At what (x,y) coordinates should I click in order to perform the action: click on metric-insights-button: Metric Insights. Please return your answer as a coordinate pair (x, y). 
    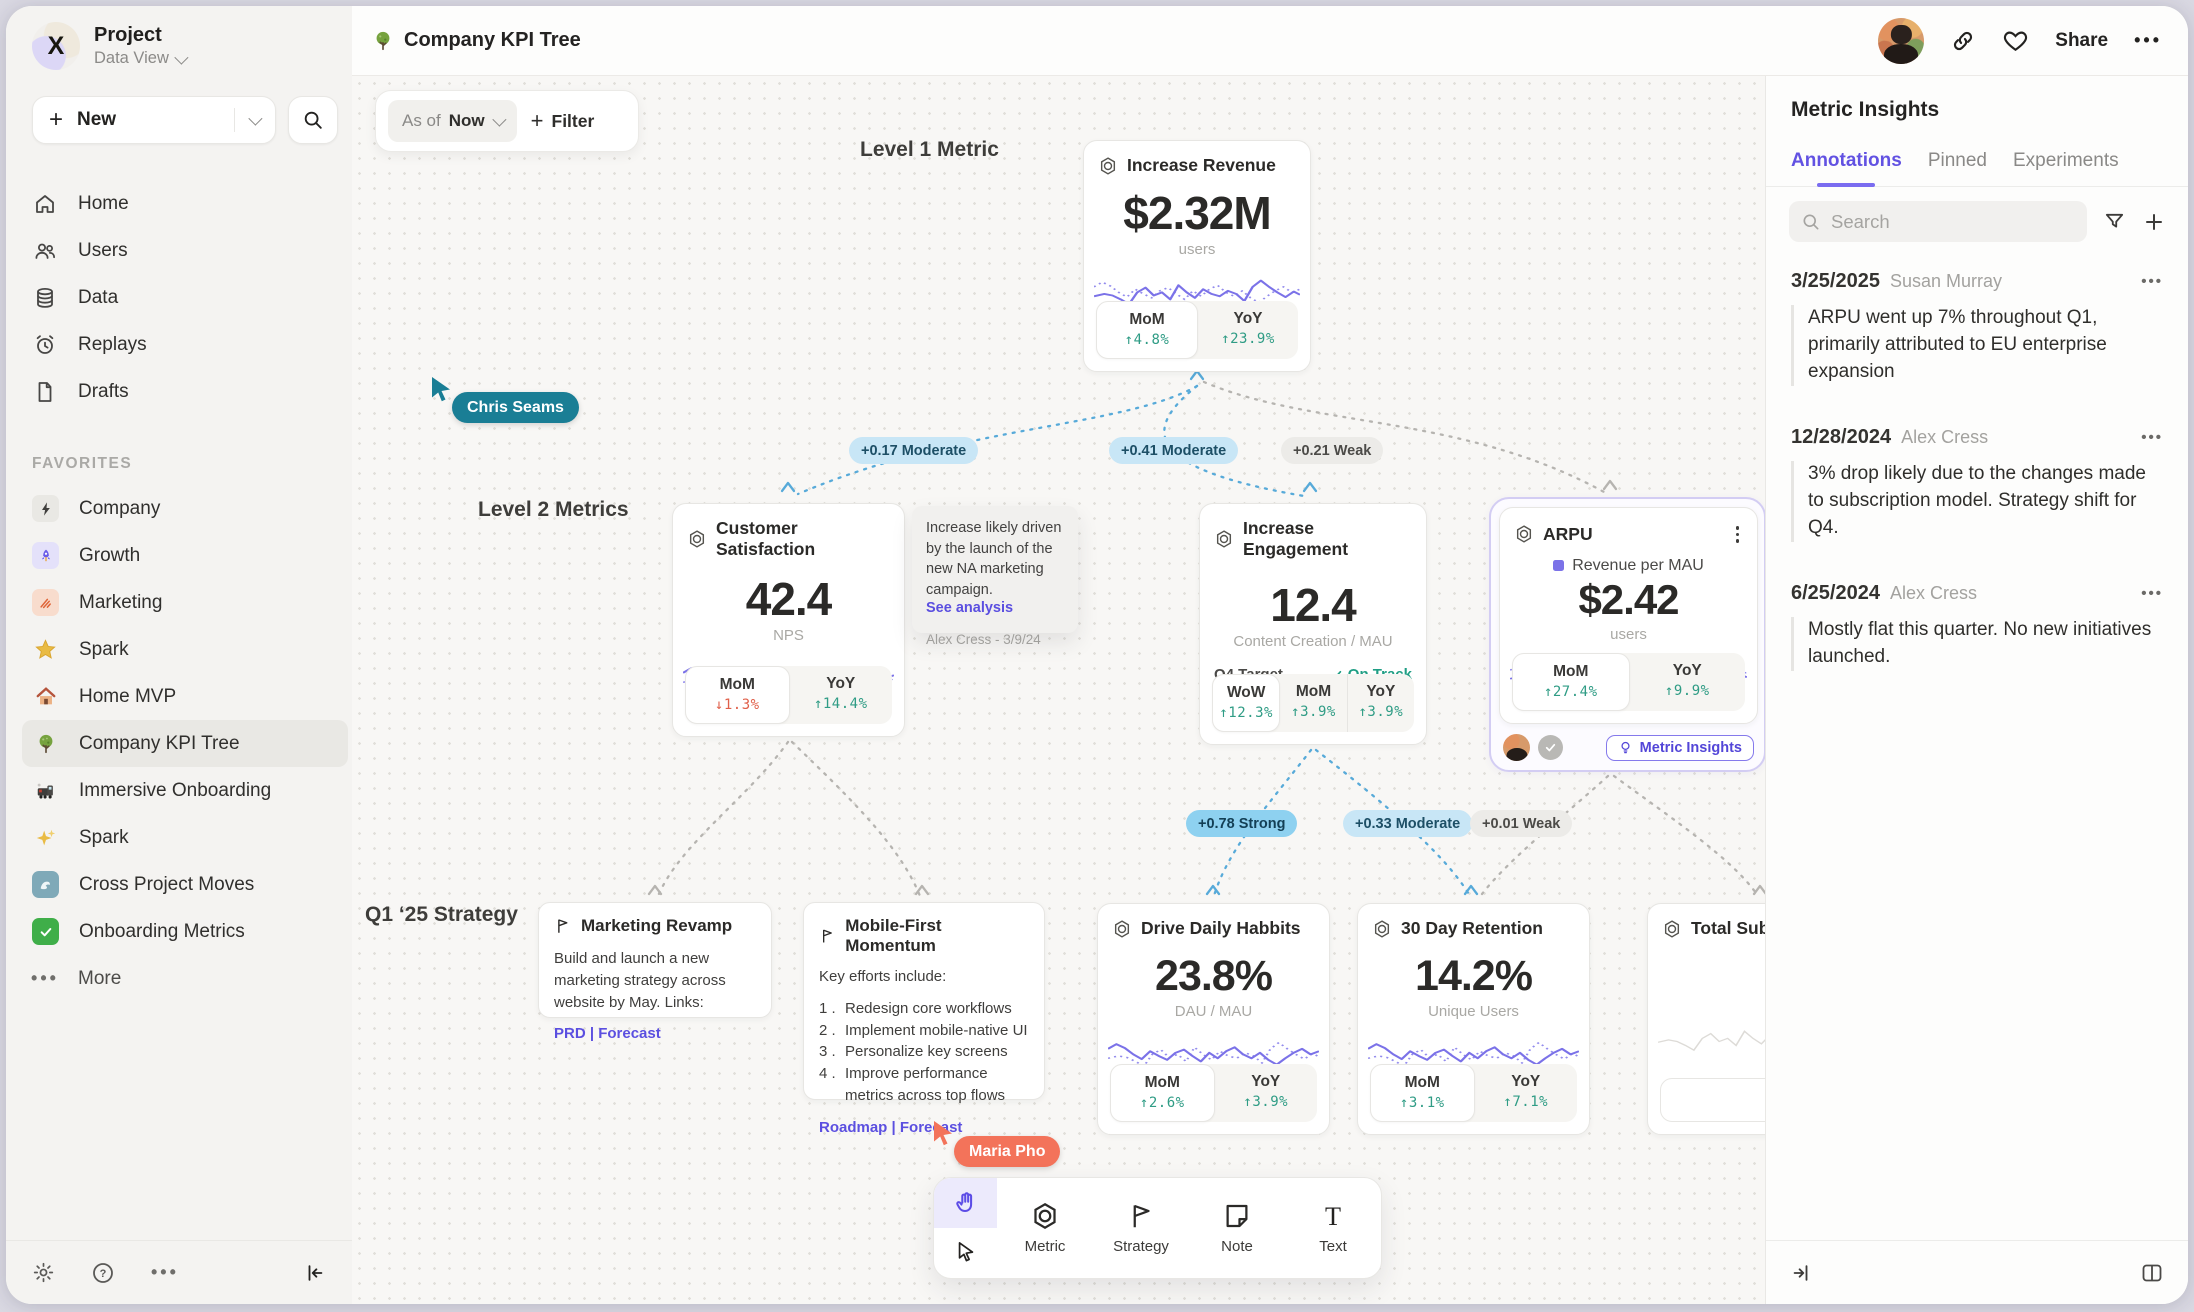
    Looking at the image, I should click on (1679, 747).